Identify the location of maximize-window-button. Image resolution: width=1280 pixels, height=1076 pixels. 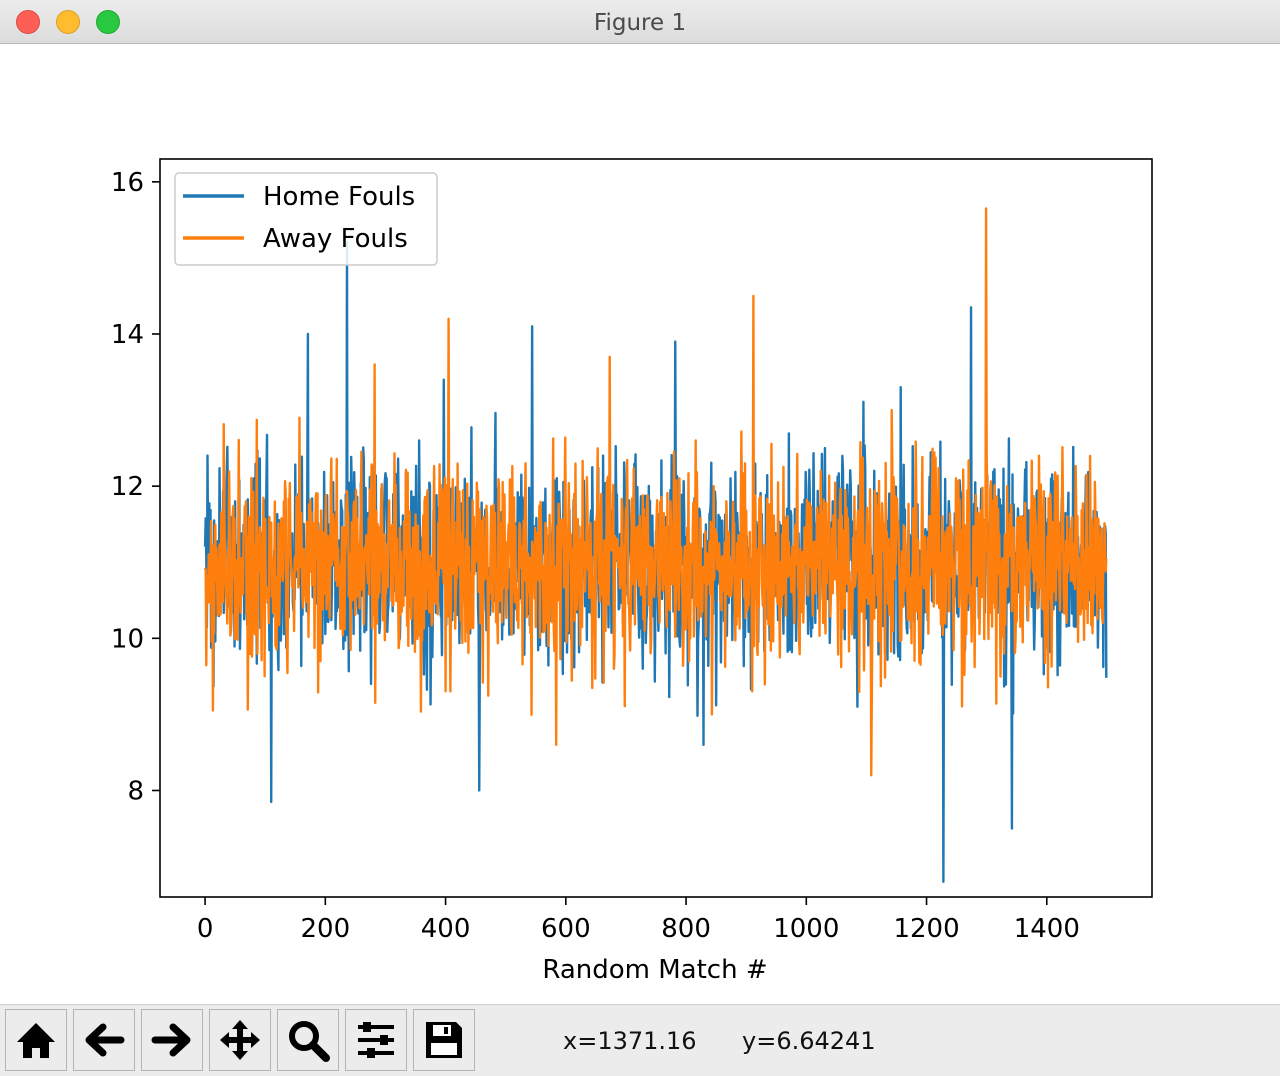
(108, 22).